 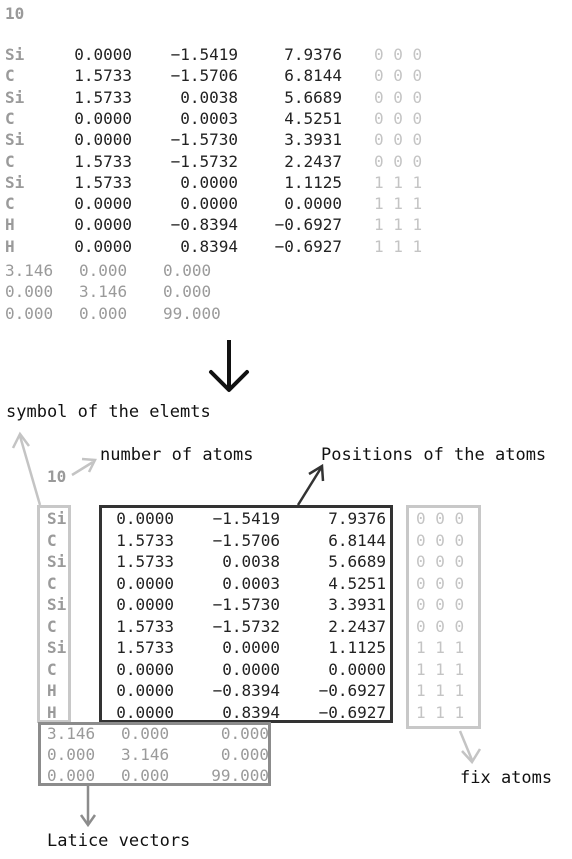 I want to click on lattice-a: 3.146, so click(x=71, y=733).